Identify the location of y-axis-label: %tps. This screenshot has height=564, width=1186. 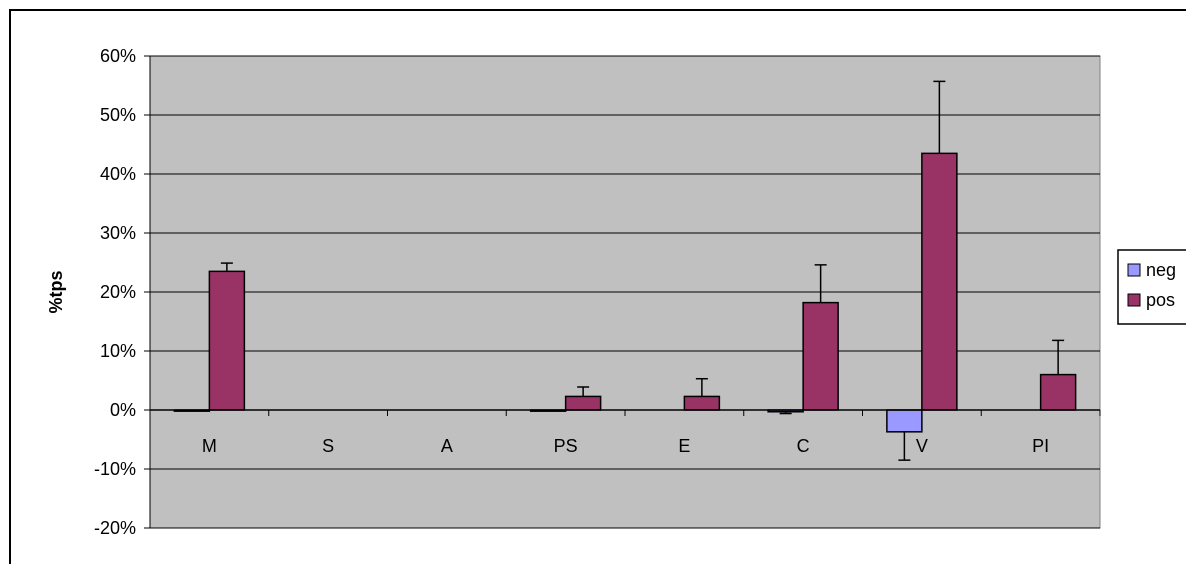
(56, 291).